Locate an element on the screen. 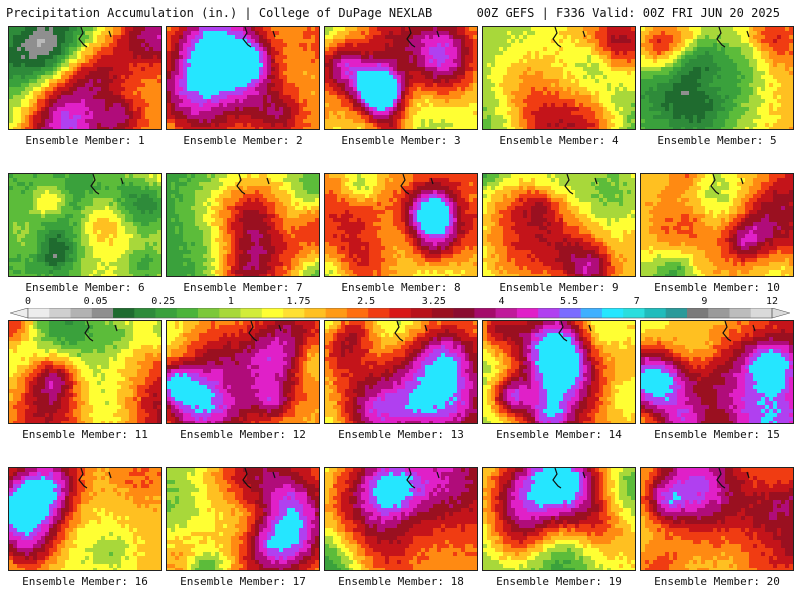 The image size is (800, 600). colorbar-tick-label: 7 is located at coordinates (637, 301).